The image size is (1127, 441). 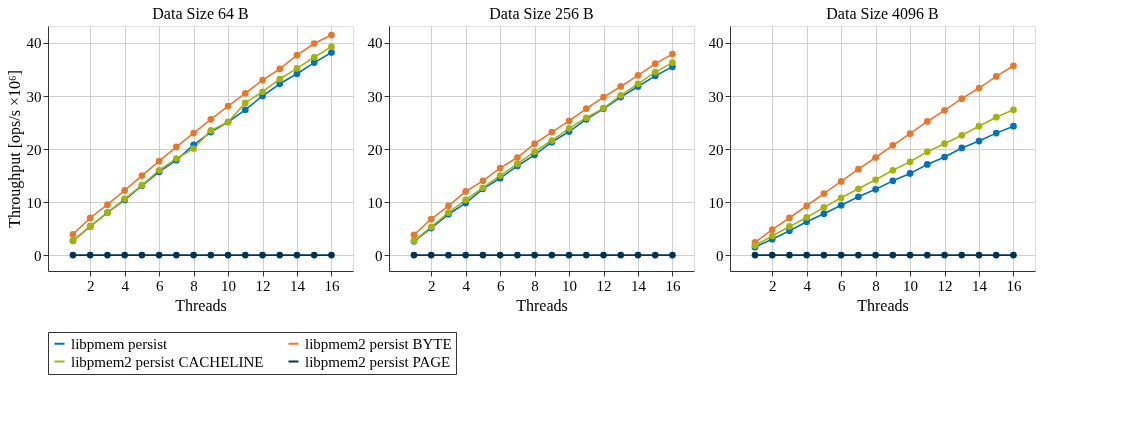 What do you see at coordinates (378, 343) in the screenshot?
I see `legend-label: libpmem2 persist BYTE` at bounding box center [378, 343].